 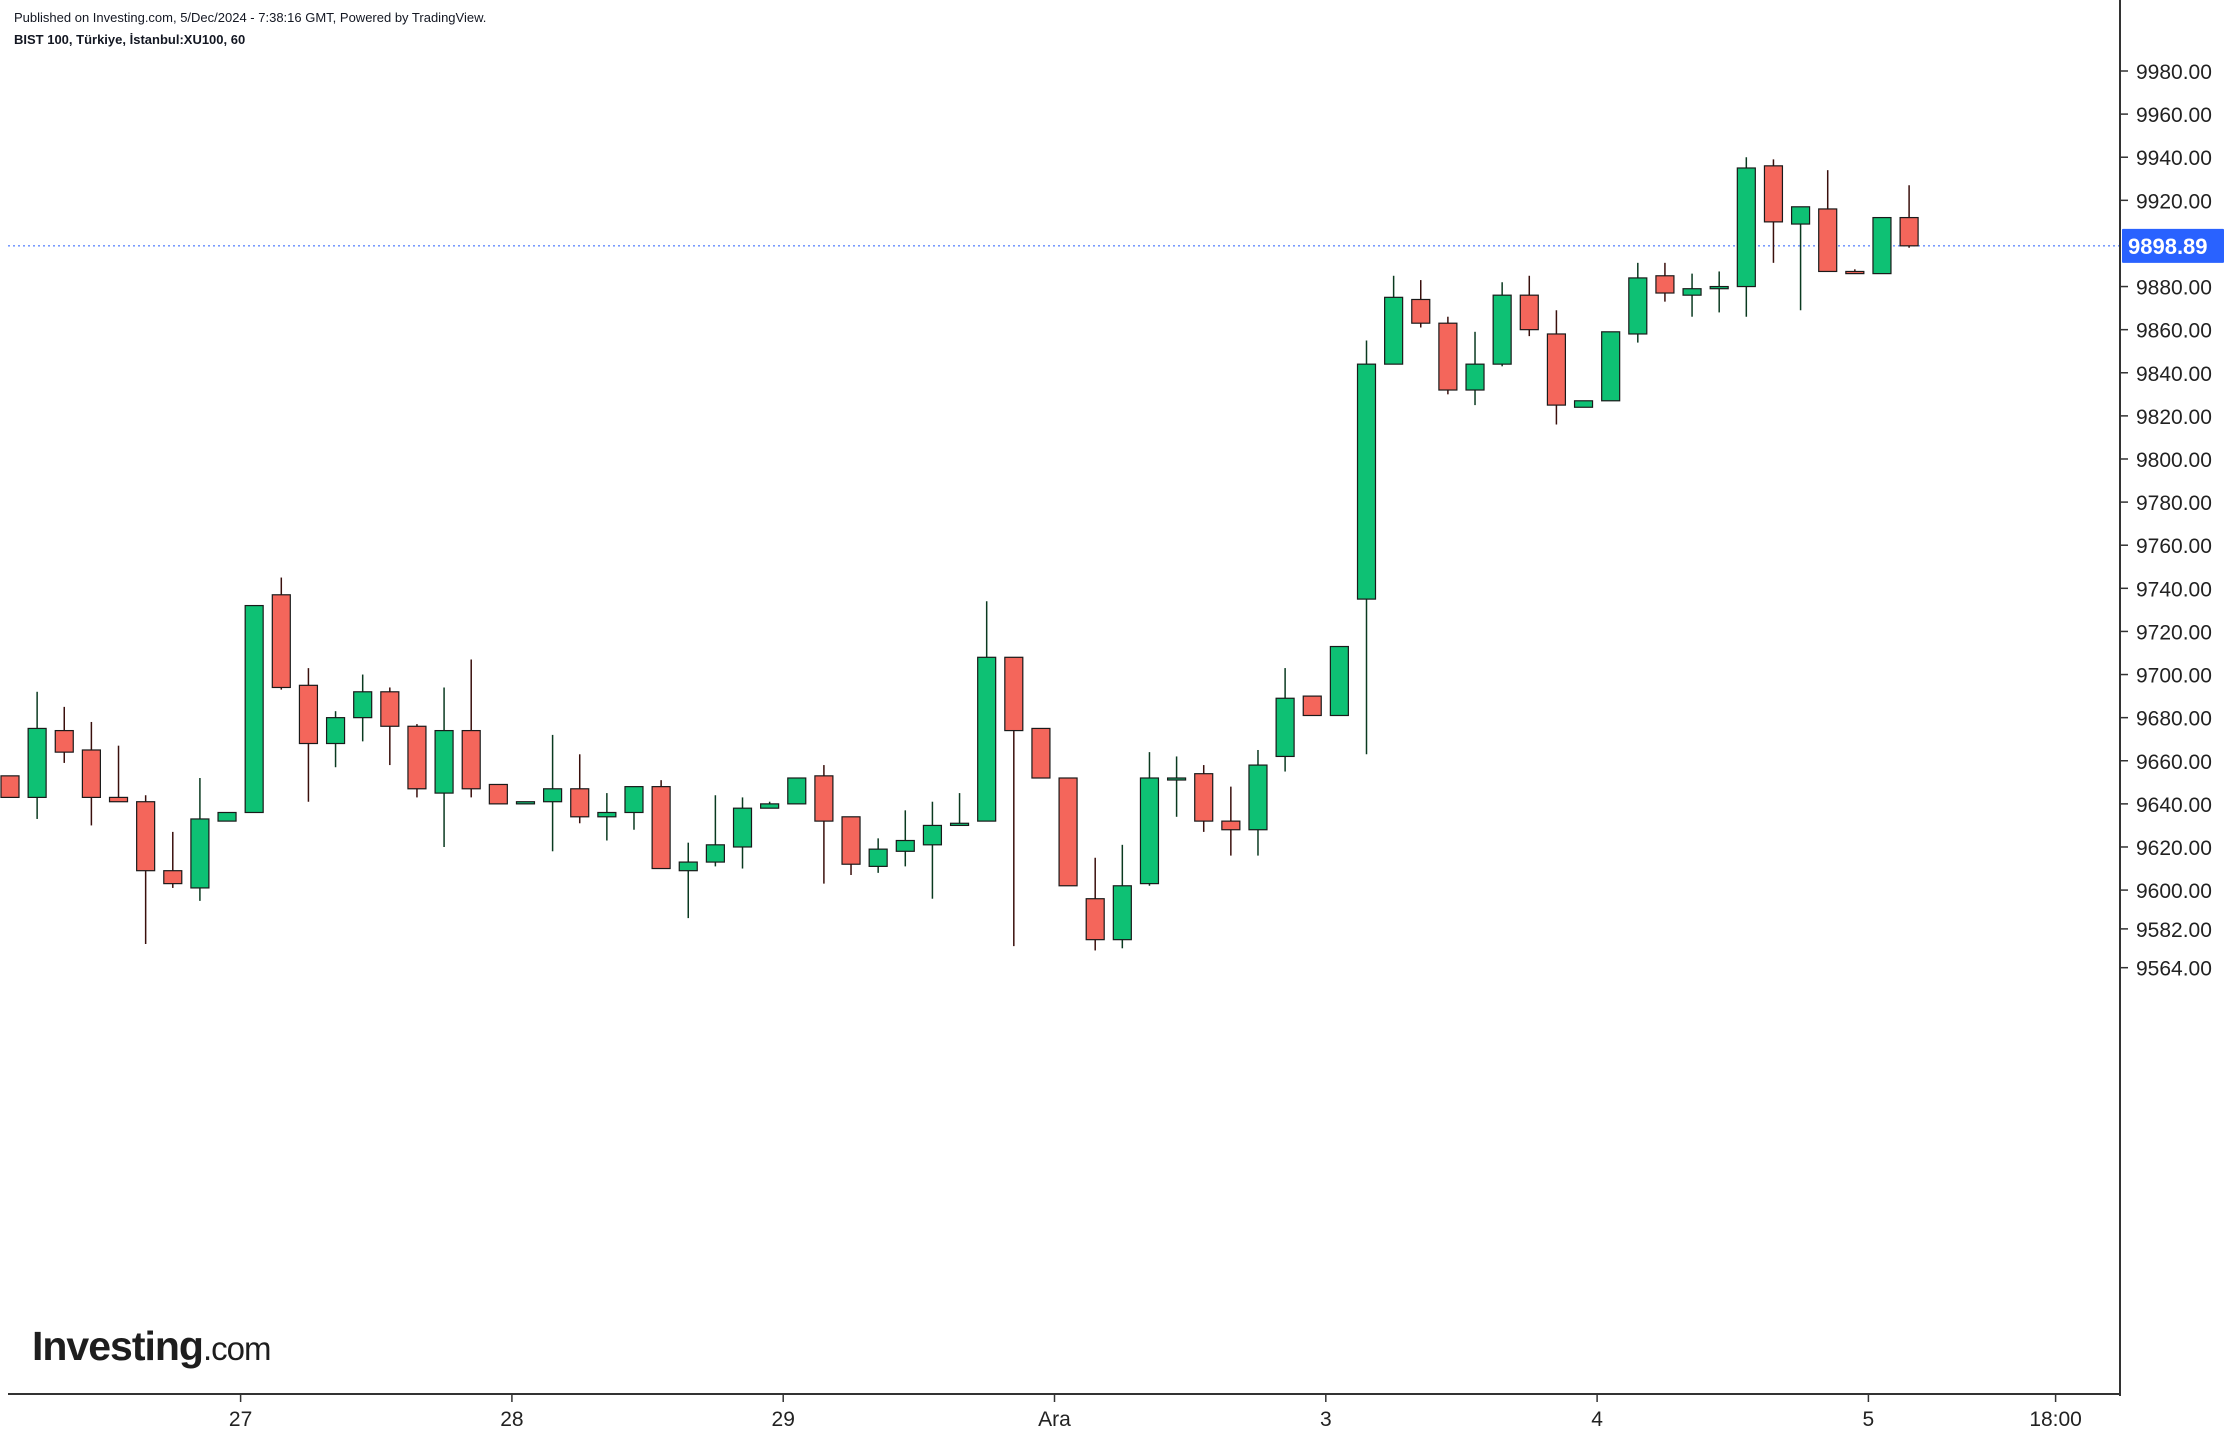 What do you see at coordinates (511, 1419) in the screenshot?
I see `x-tick-label: 28` at bounding box center [511, 1419].